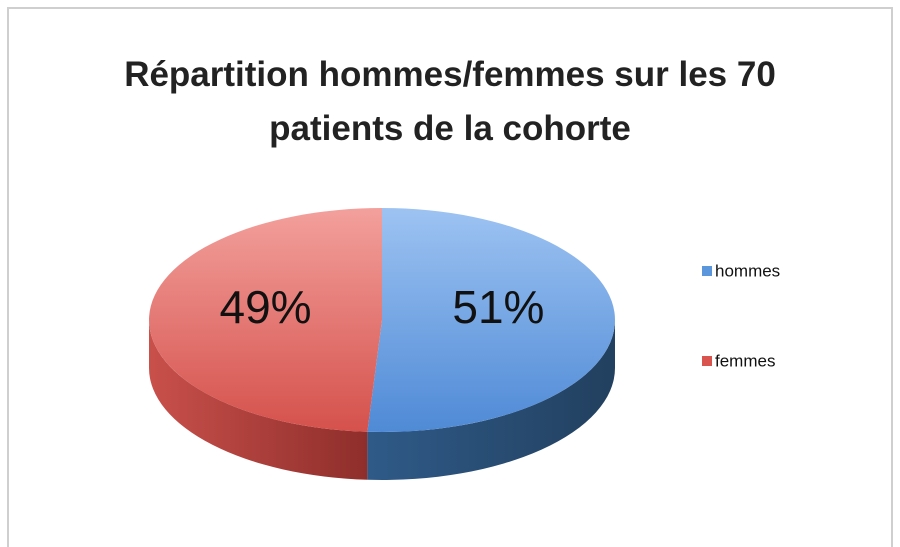  Describe the element at coordinates (266, 307) in the screenshot. I see `data-label: 49%` at that location.